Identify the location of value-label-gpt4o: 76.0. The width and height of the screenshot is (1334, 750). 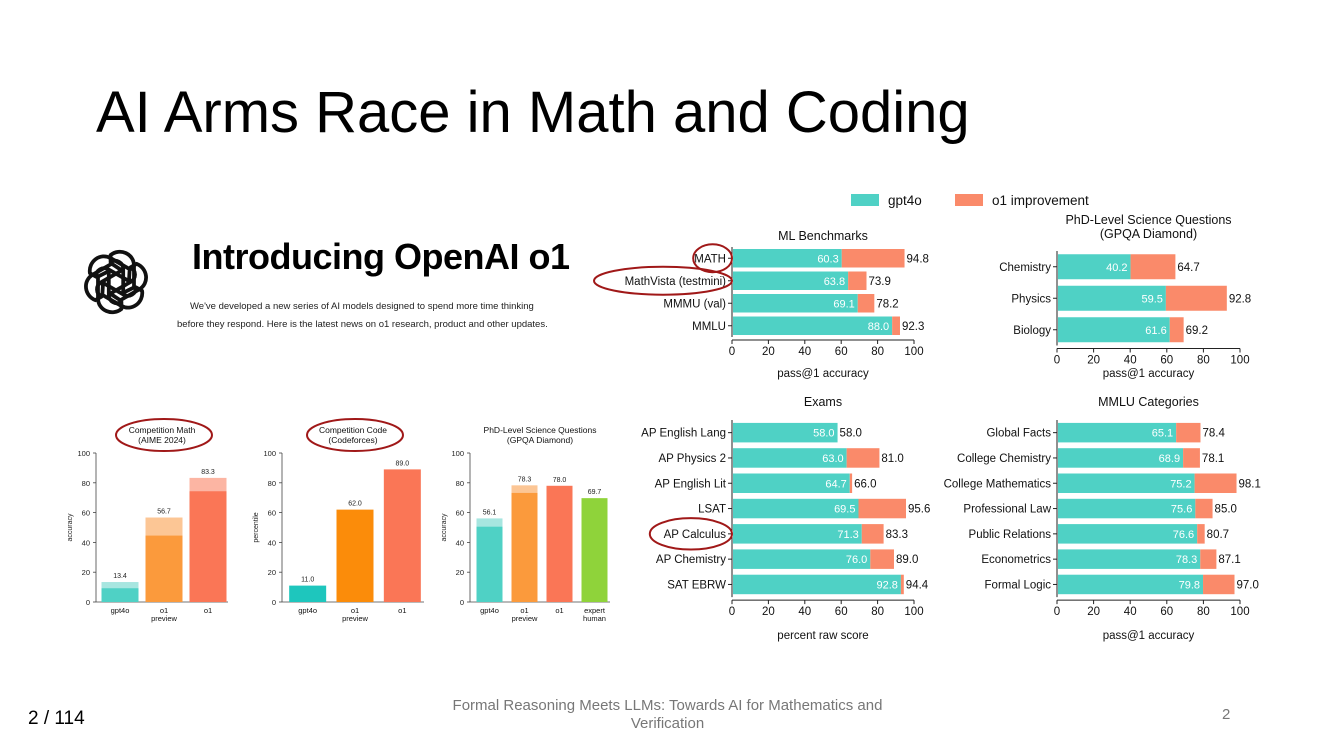
(856, 560).